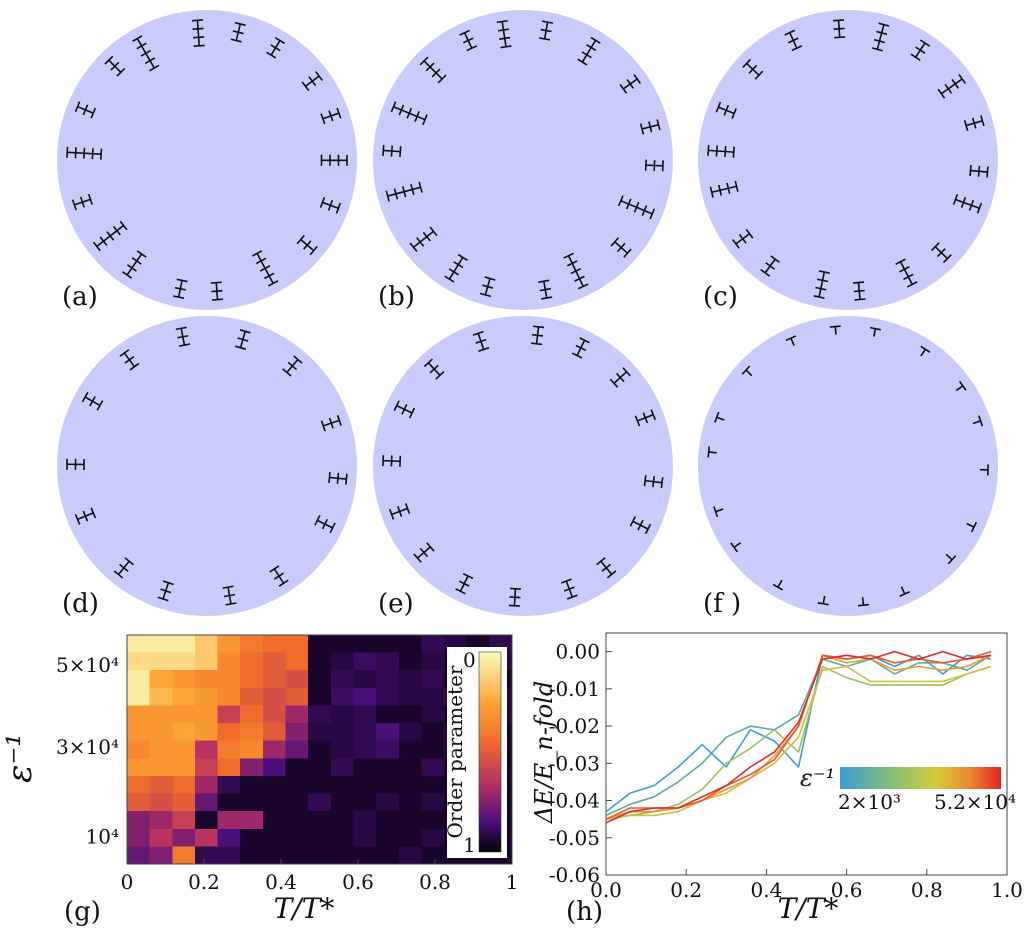  Describe the element at coordinates (396, 297) in the screenshot. I see `panel-label-b: (b)` at that location.